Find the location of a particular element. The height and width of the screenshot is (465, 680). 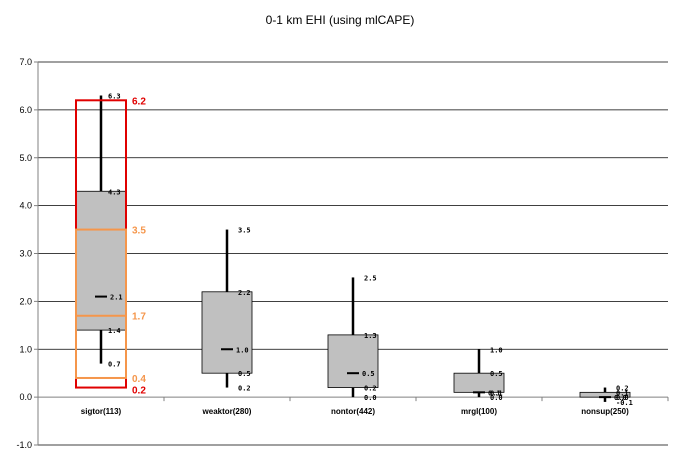

median-label: 0.1 is located at coordinates (494, 393).